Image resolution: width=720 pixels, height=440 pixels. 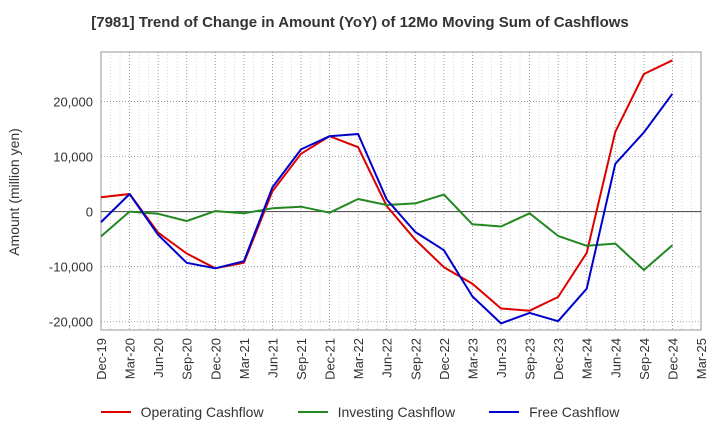 I want to click on legend-item-investing: Investing Cashflow, so click(x=376, y=412).